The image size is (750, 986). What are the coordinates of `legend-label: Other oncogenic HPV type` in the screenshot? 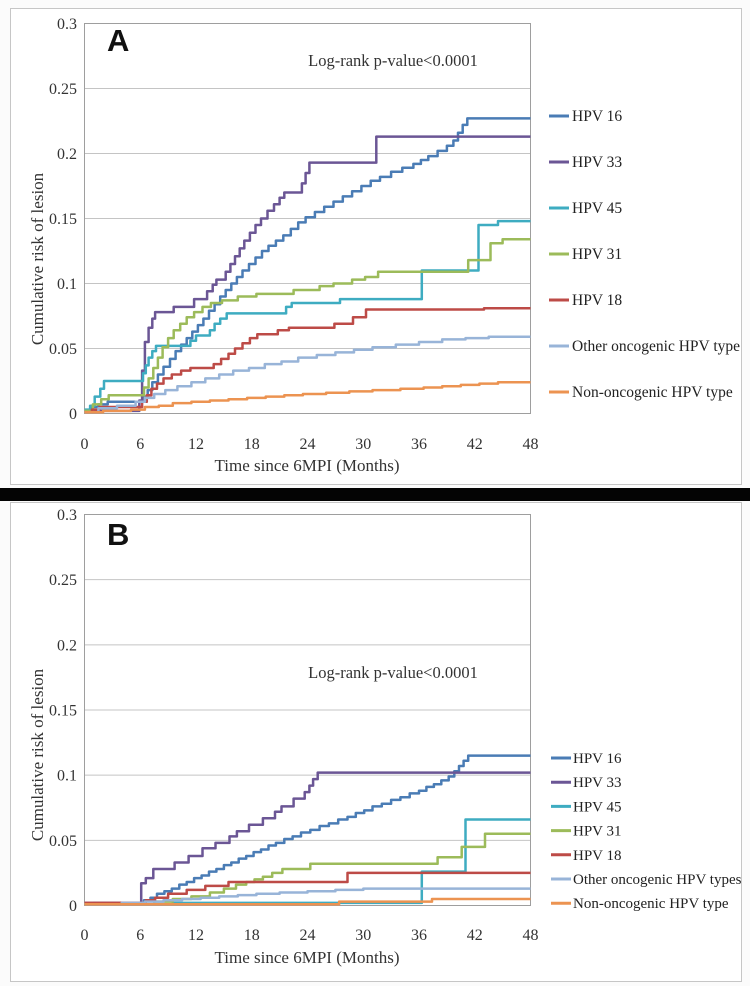 It's located at (656, 346).